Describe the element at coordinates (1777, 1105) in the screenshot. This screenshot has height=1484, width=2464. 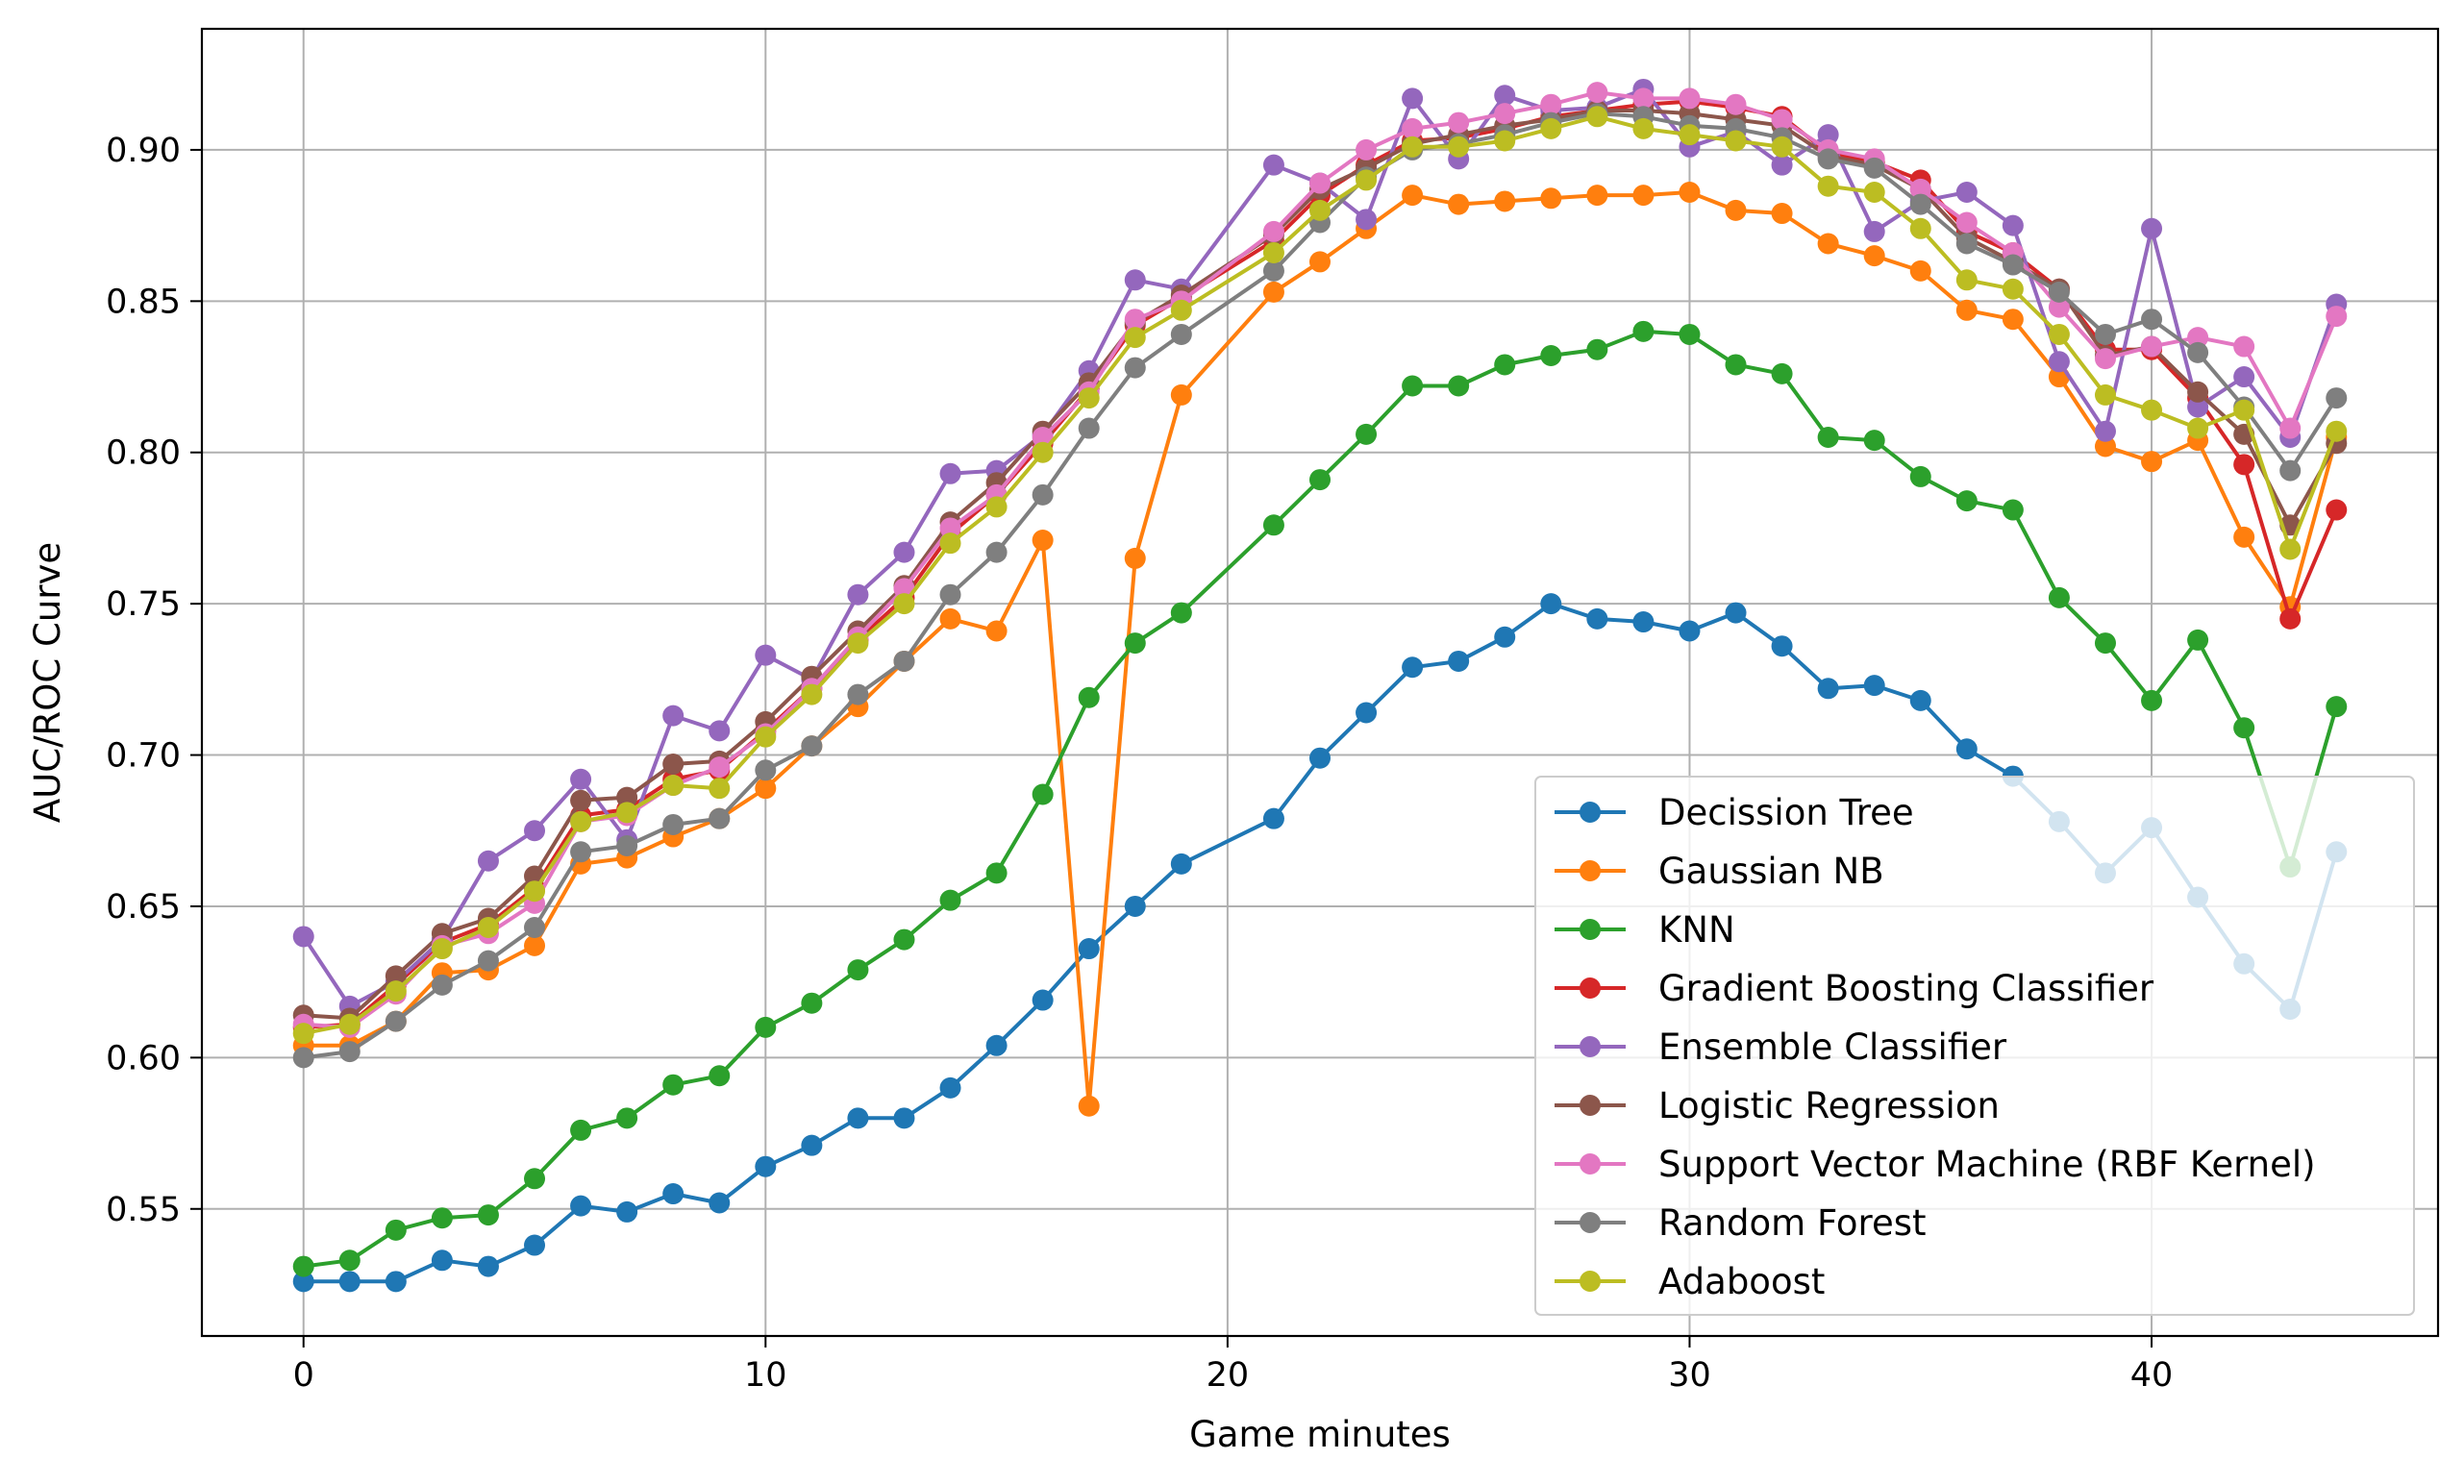
I see `legend-entry: Logistic Regression` at that location.